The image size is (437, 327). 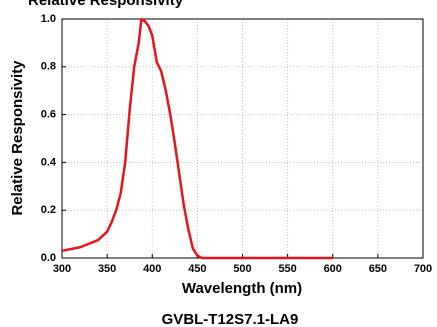 What do you see at coordinates (152, 269) in the screenshot?
I see `x-tick-label: 400` at bounding box center [152, 269].